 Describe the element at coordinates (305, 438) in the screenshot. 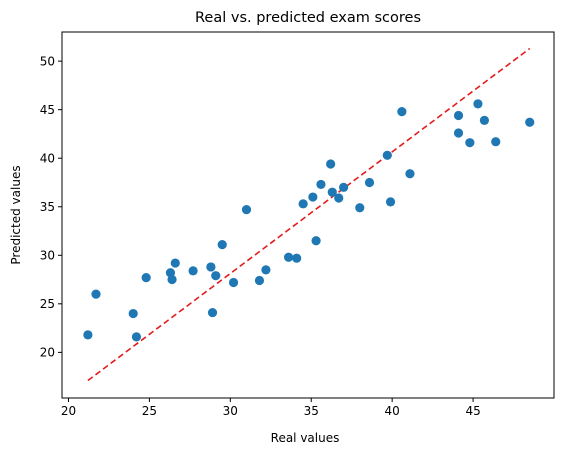

I see `x-axis-title: Real values` at that location.